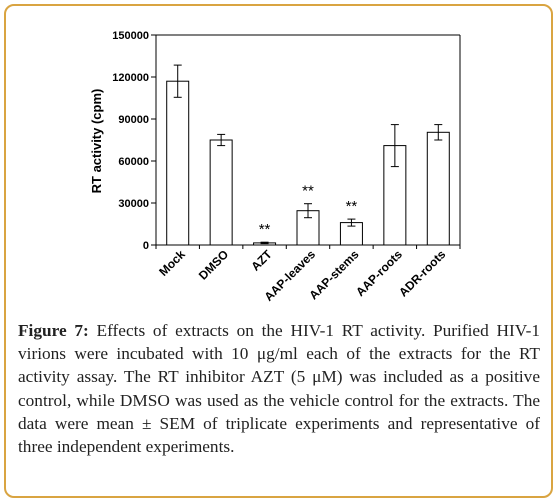  Describe the element at coordinates (133, 204) in the screenshot. I see `y-tick-label: 30000` at that location.